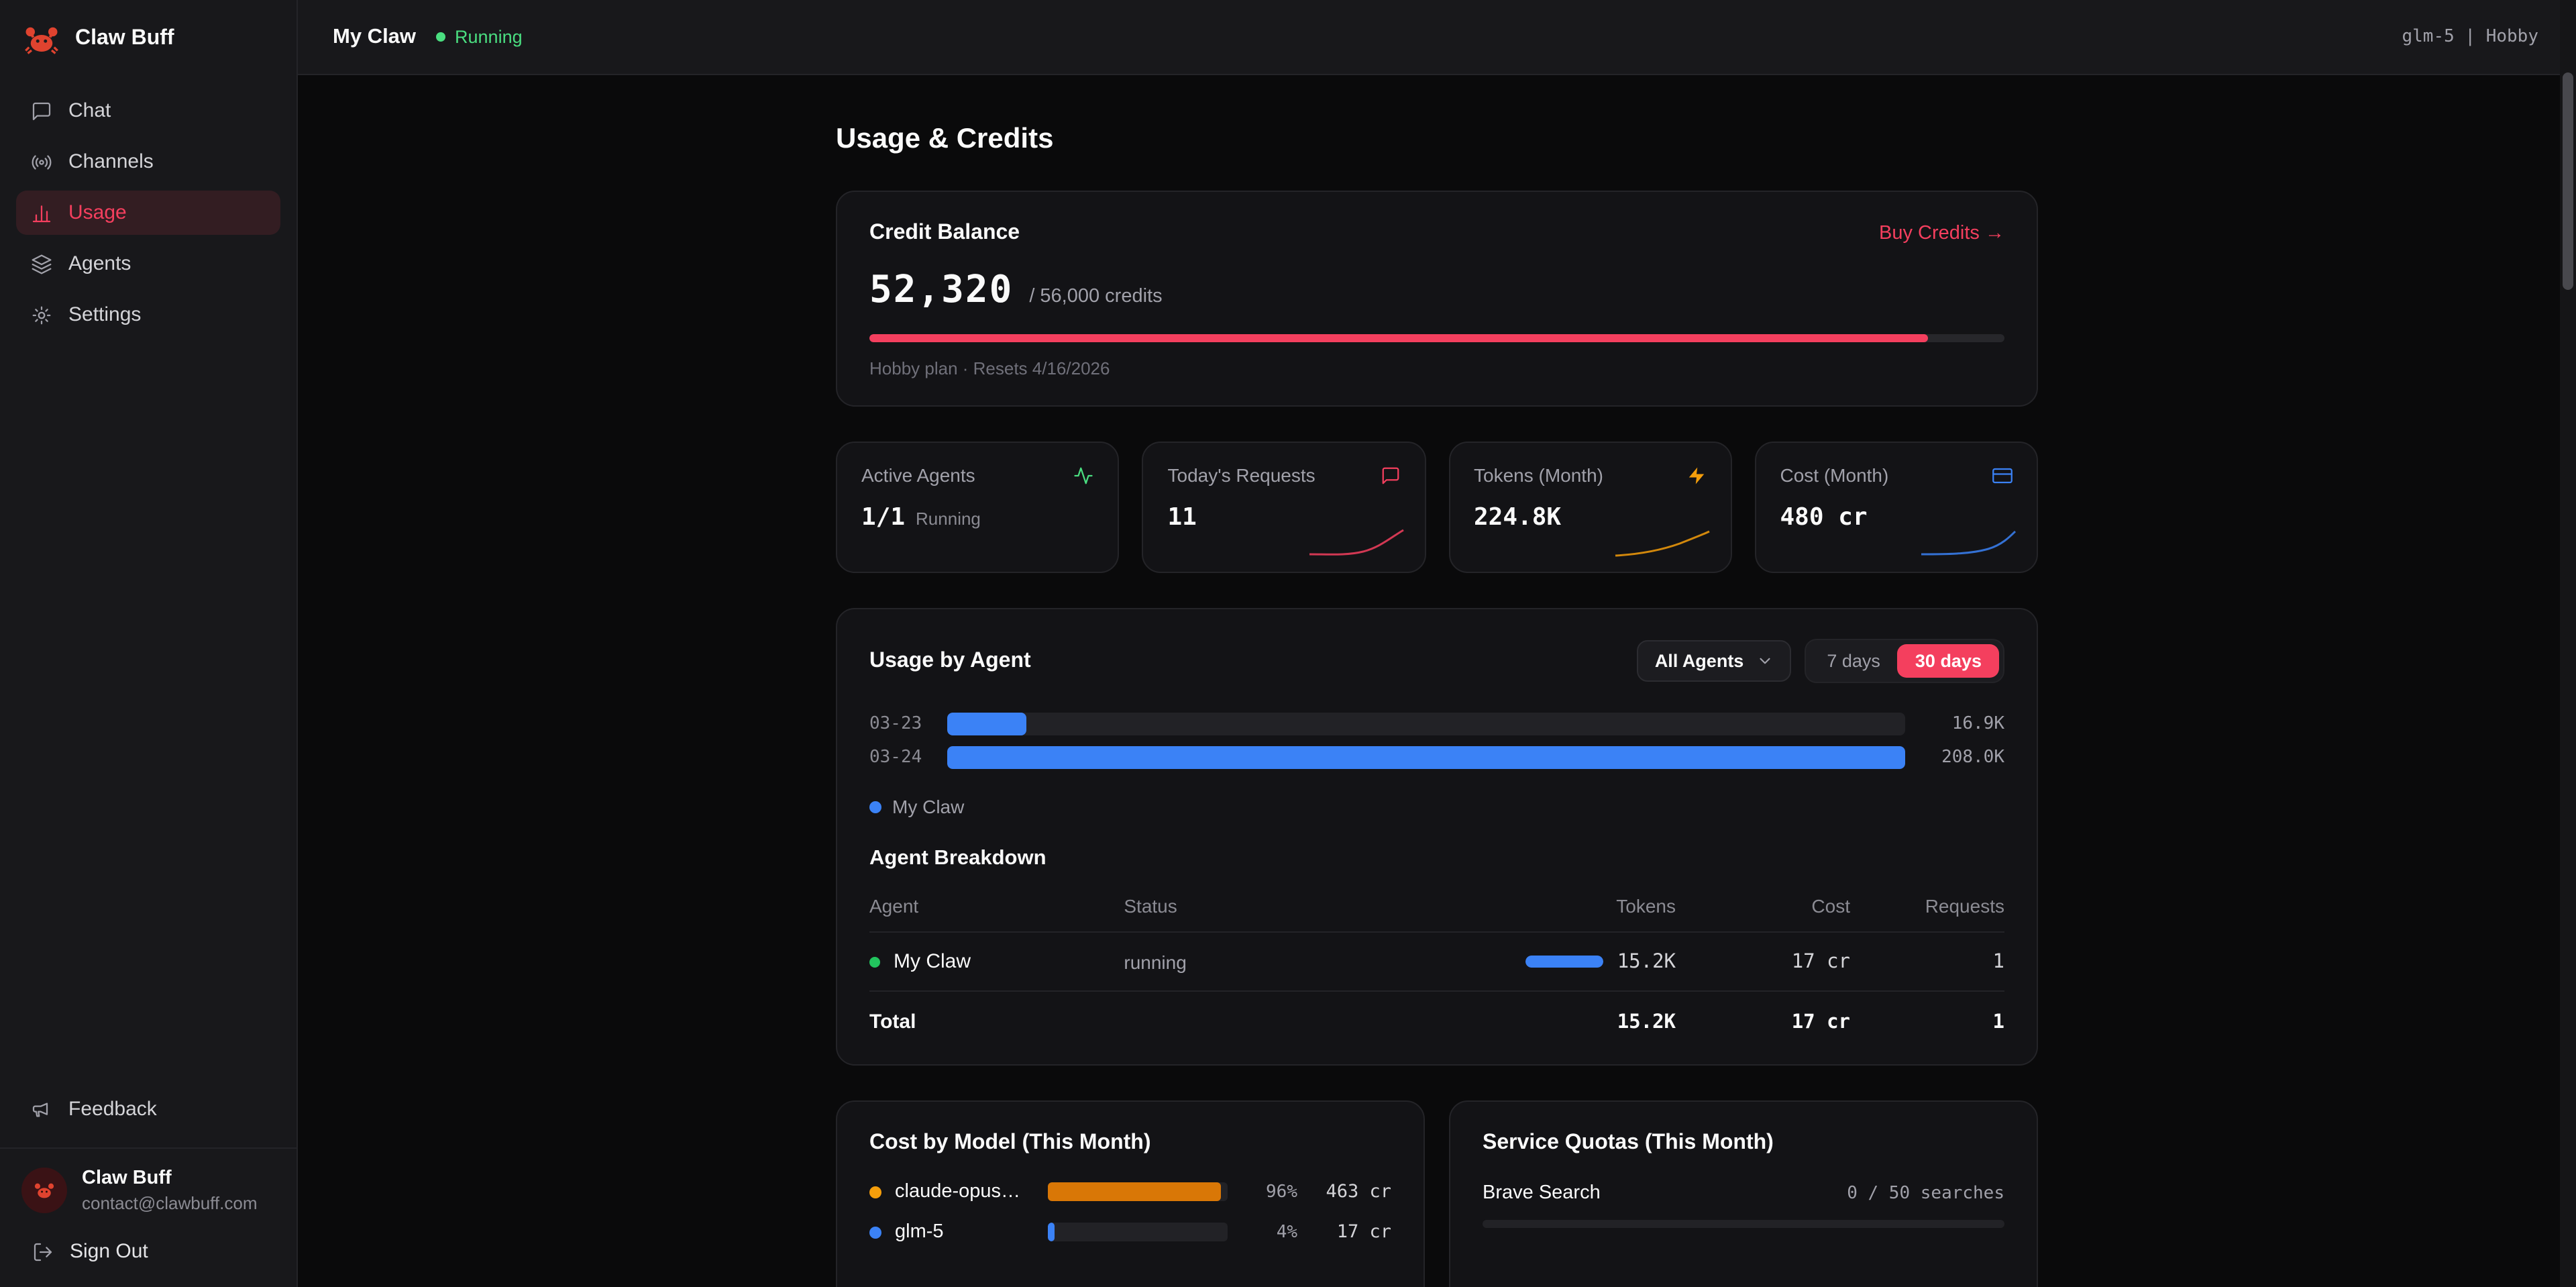 This screenshot has width=2576, height=1287. What do you see at coordinates (1662, 543) in the screenshot?
I see `tokens-sparkline` at bounding box center [1662, 543].